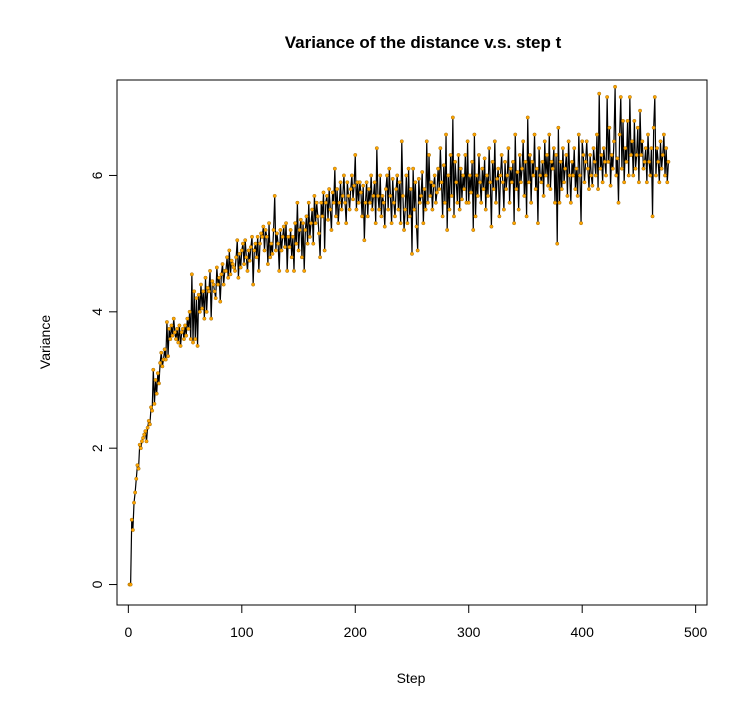 This screenshot has height=704, width=746. Describe the element at coordinates (423, 42) in the screenshot. I see `chart-title: Variance of the distance v.s. step t` at that location.